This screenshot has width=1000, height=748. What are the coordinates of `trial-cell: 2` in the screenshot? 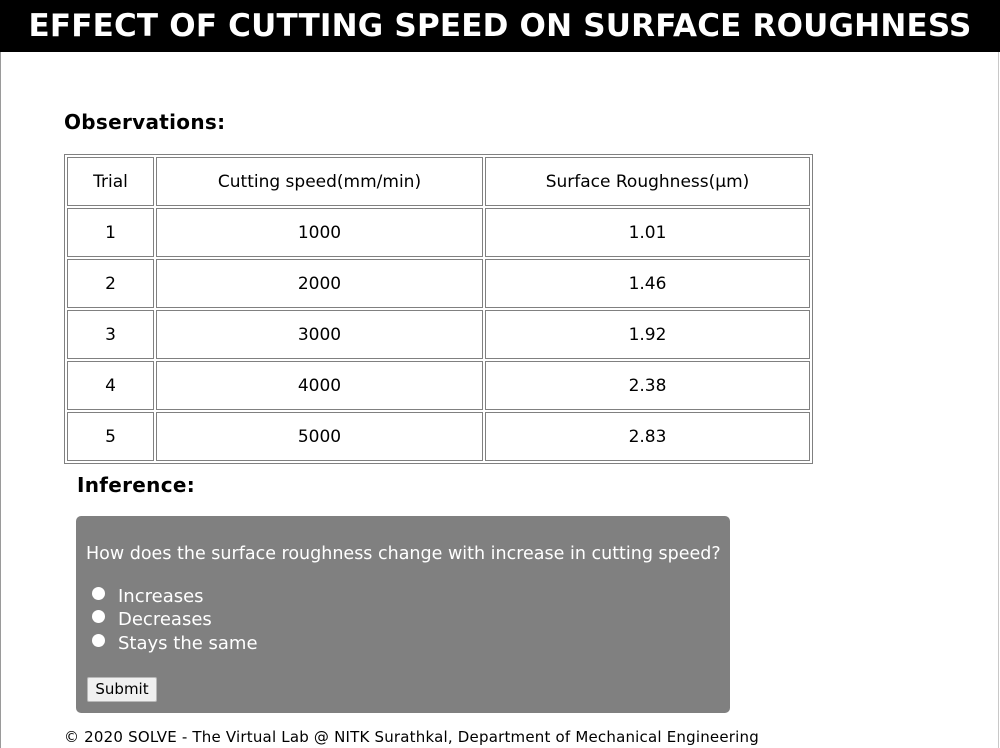 It's located at (110, 283).